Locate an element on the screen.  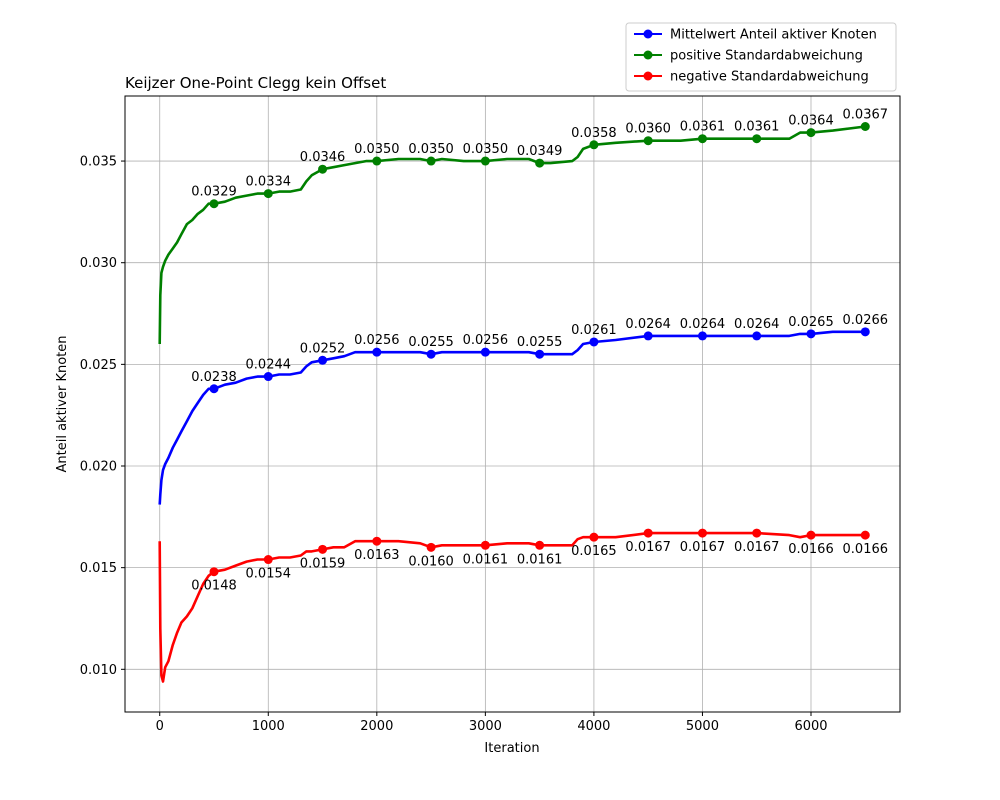
x-tick-label: 5000 is located at coordinates (702, 726).